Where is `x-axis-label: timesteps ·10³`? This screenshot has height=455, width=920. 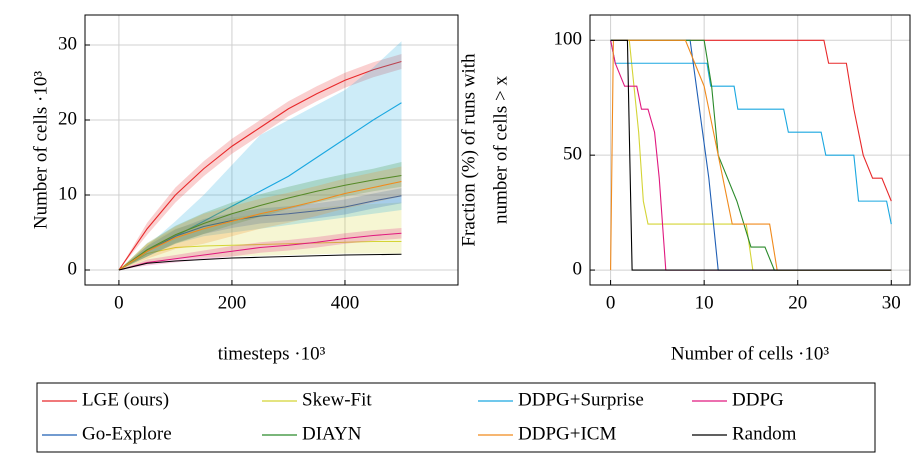
x-axis-label: timesteps ·10³ is located at coordinates (272, 353).